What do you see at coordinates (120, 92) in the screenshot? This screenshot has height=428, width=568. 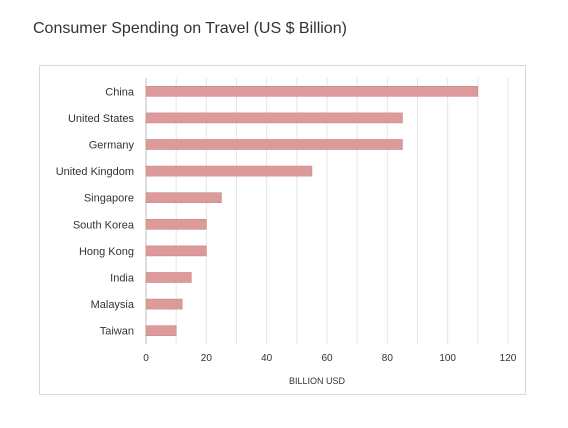 I see `category-label: China` at bounding box center [120, 92].